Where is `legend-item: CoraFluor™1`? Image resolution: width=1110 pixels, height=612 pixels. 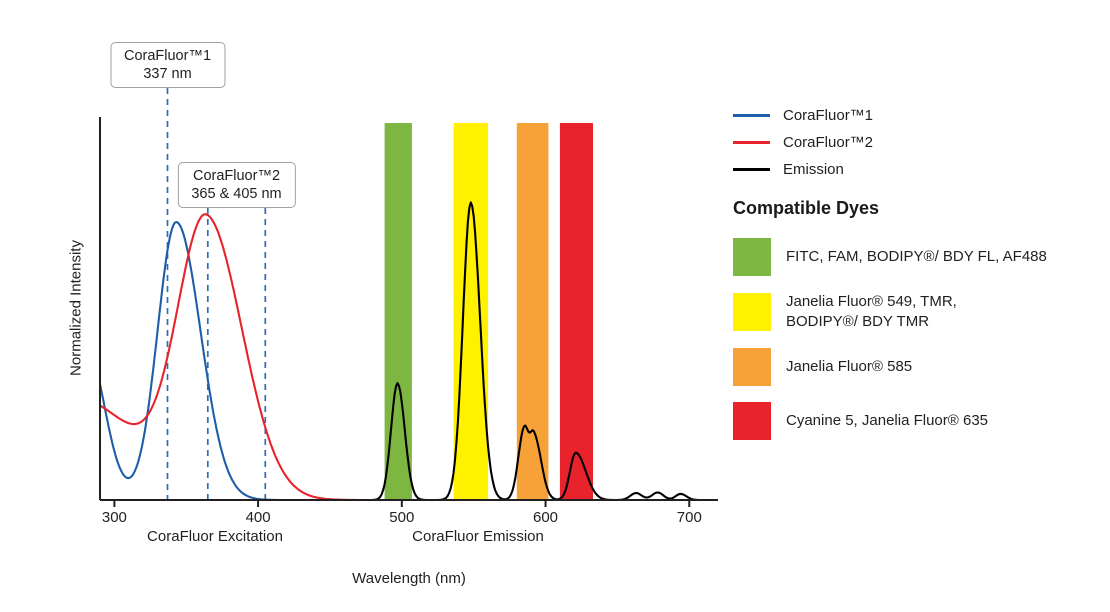 legend-item: CoraFluor™1 is located at coordinates (920, 115).